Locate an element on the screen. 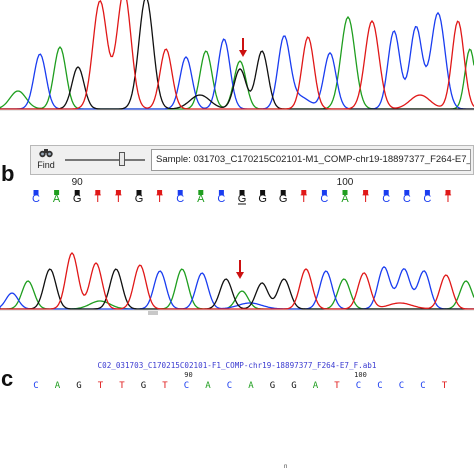 This screenshot has width=474, height=474. panel-a-mutation-arrow is located at coordinates (243, 47).